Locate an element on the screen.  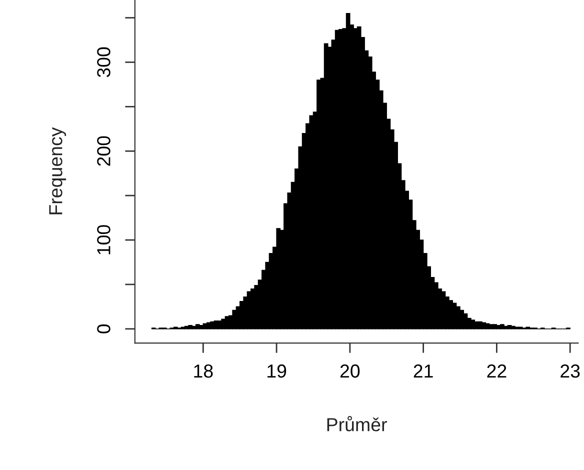
x-tick-label: 22 is located at coordinates (496, 371).